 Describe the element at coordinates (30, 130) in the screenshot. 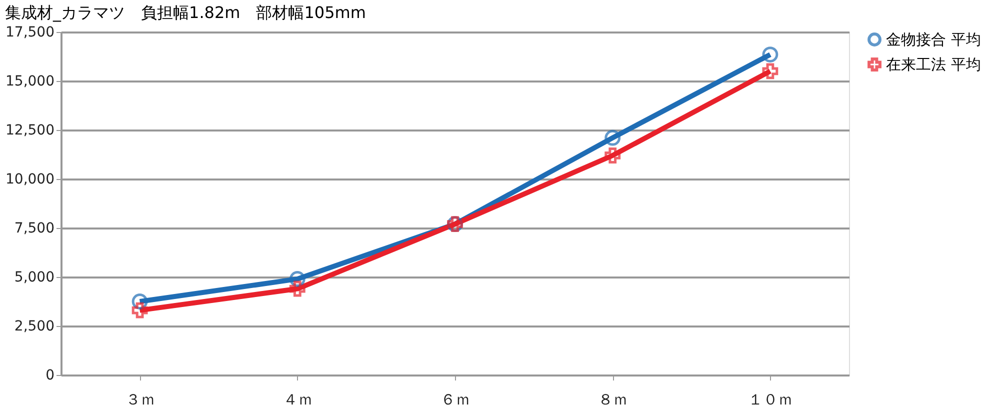

I see `y-tick-label: 12,500` at that location.